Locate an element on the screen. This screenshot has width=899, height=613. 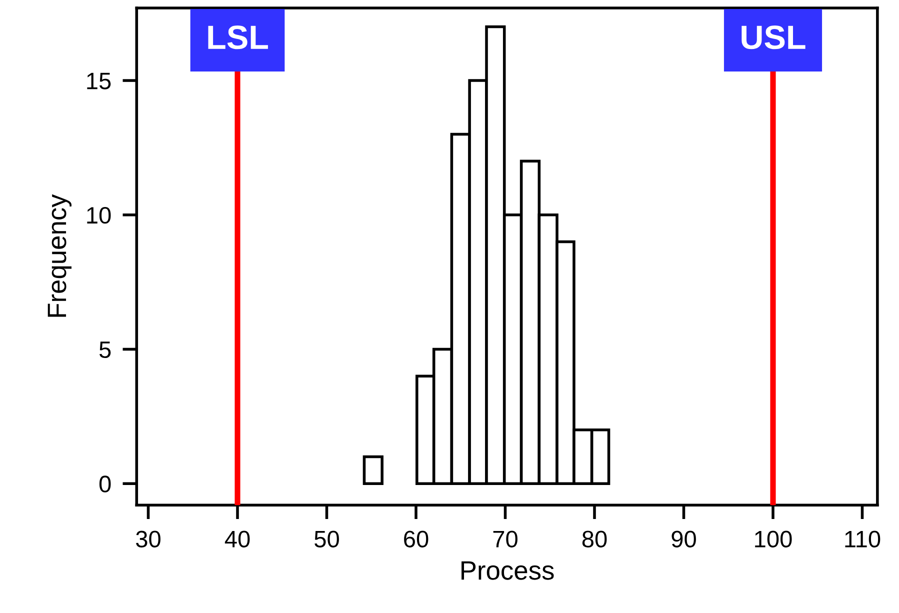
y-tick-label: 0 is located at coordinates (105, 484).